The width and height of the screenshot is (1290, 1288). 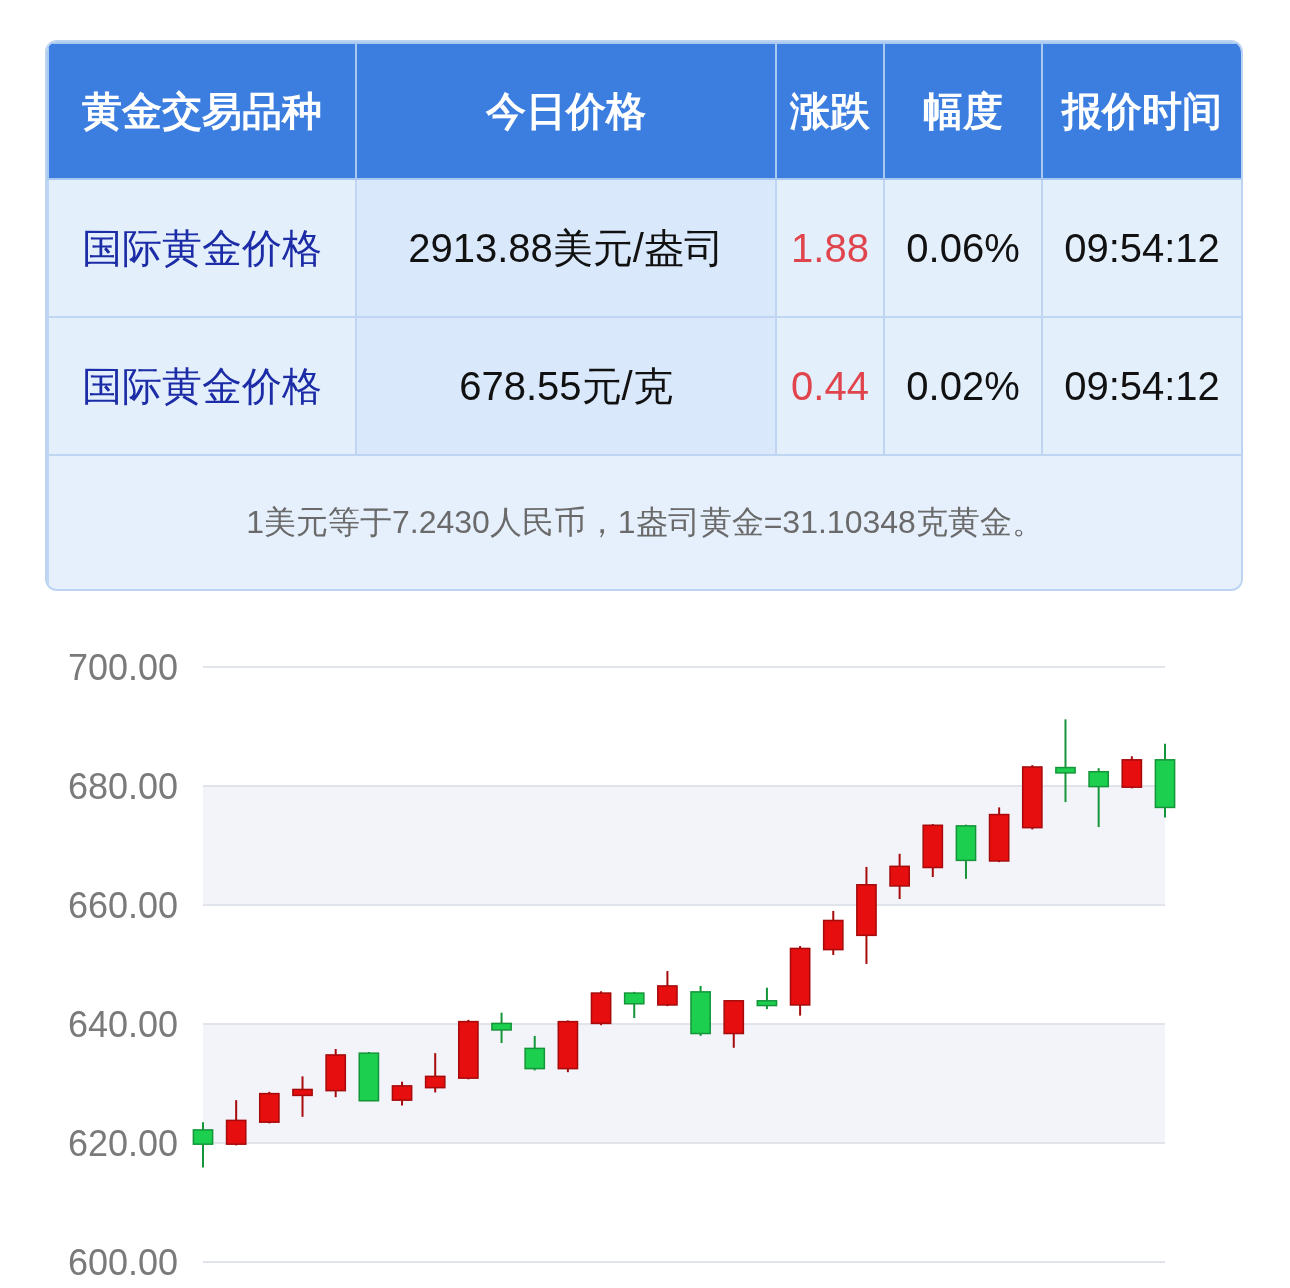 What do you see at coordinates (202, 111) in the screenshot?
I see `category-label: 黄金交易品种` at bounding box center [202, 111].